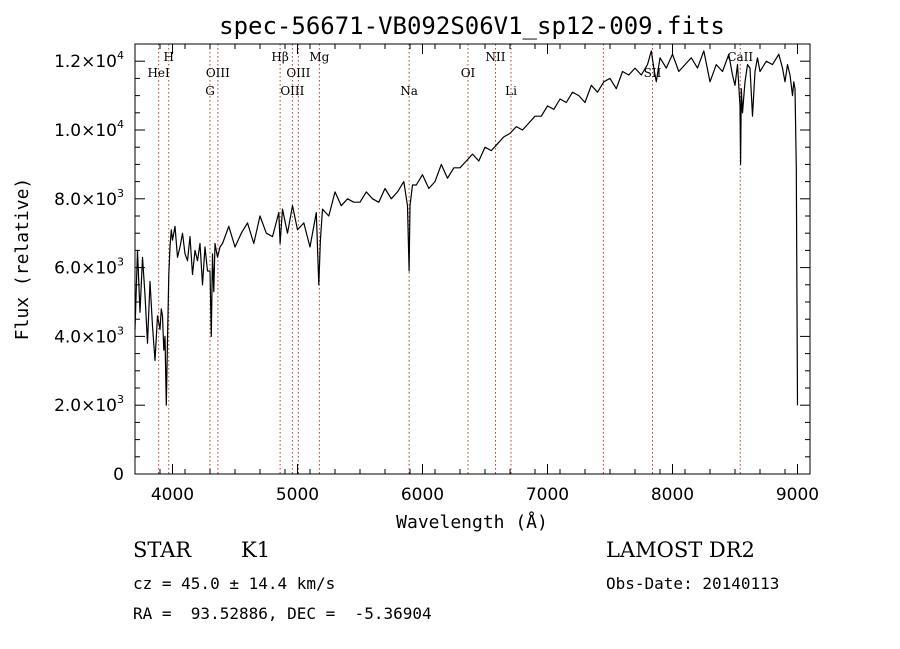 This screenshot has height=649, width=900. Describe the element at coordinates (256, 550) in the screenshot. I see `subclass: K1` at that location.